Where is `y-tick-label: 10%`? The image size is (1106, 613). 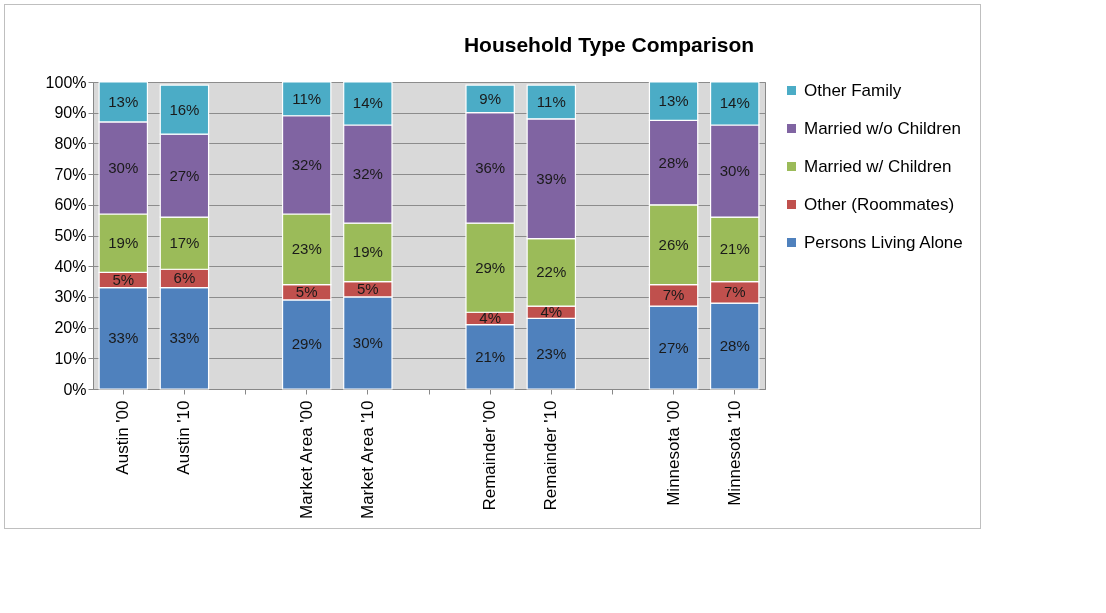
y-tick-label: 10% is located at coordinates (70, 358).